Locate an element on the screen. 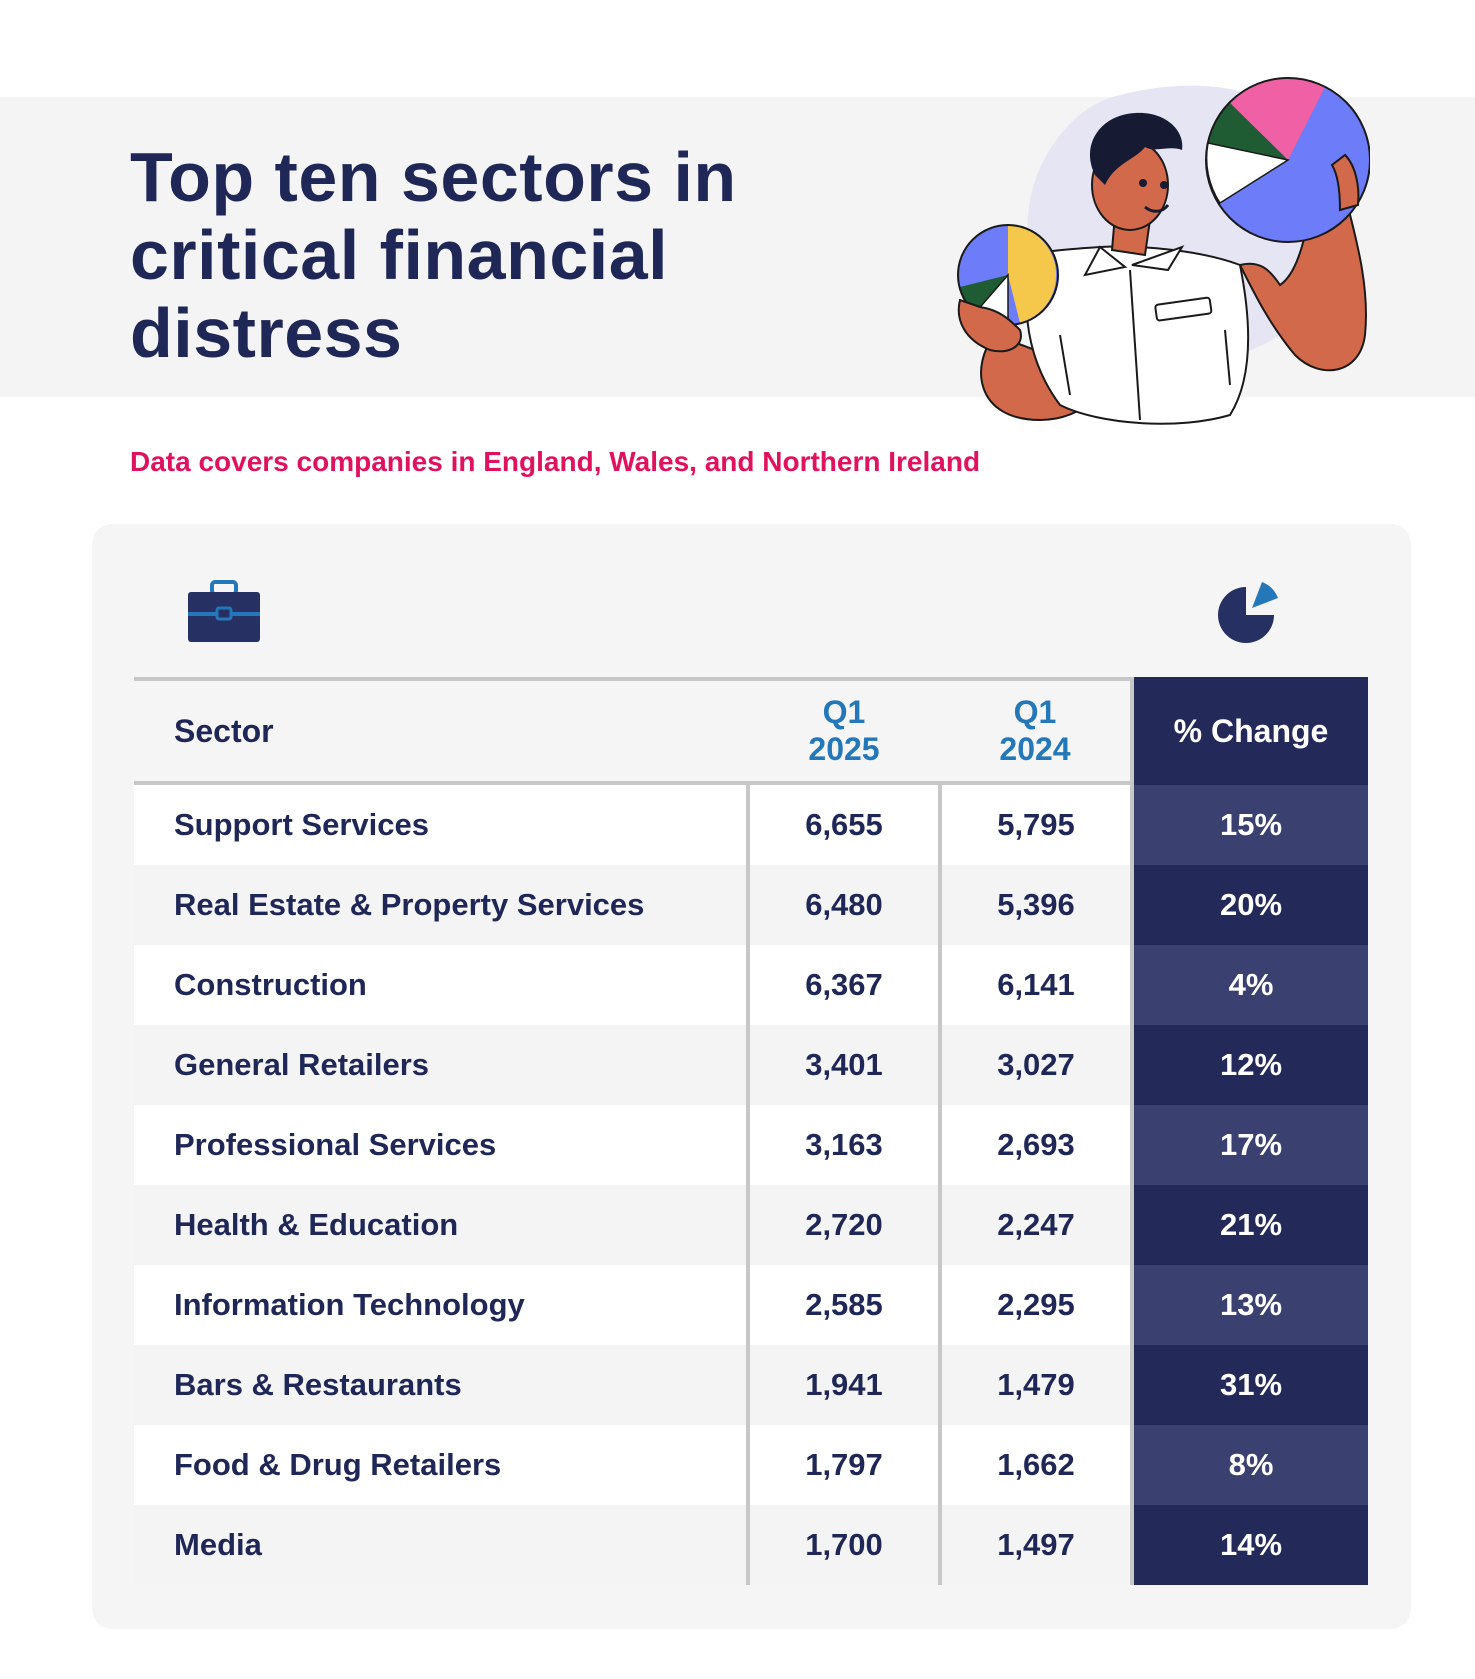 This screenshot has width=1475, height=1679. column-header-q1-2025-label: Q1 2025 is located at coordinates (844, 730).